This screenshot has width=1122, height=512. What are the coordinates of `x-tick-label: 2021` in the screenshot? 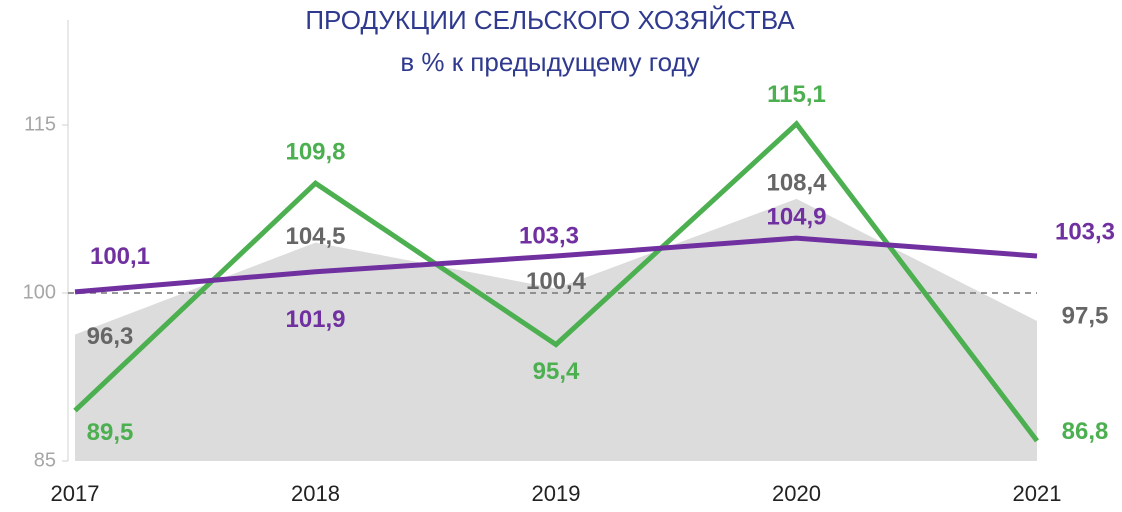 It's located at (1037, 493).